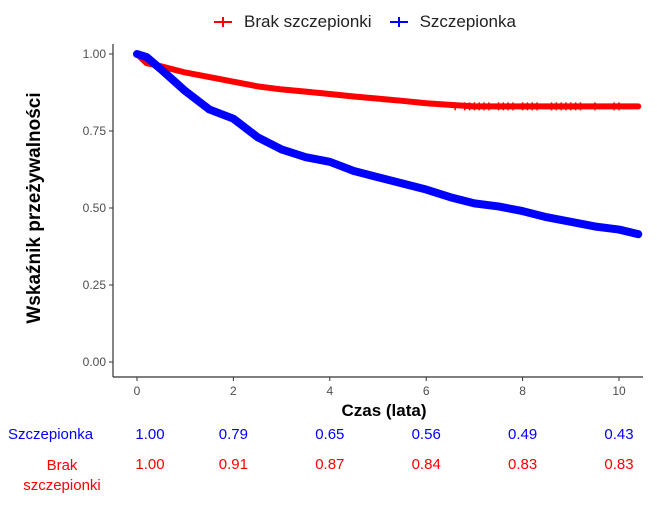 This screenshot has width=657, height=505. I want to click on series-line-brak-szczepionki, so click(388, 80).